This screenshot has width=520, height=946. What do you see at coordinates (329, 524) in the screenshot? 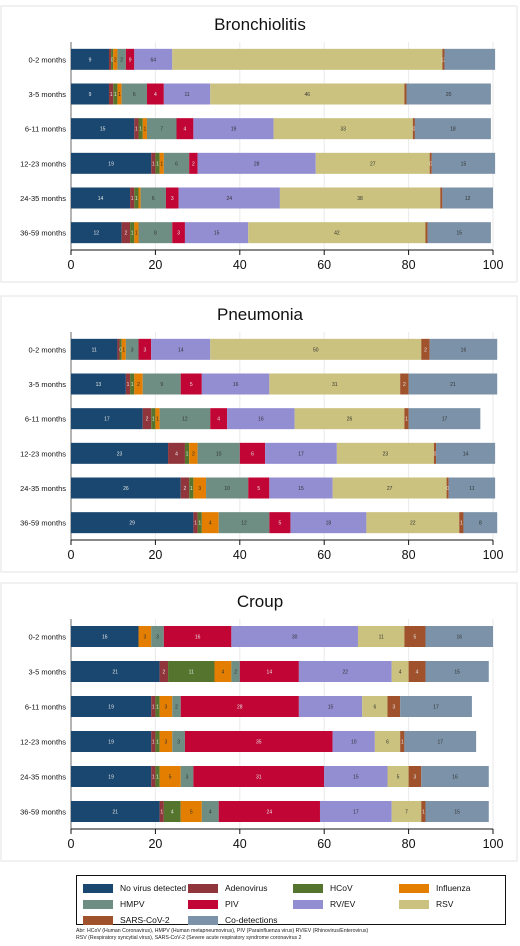
I see `data-label: 18` at bounding box center [329, 524].